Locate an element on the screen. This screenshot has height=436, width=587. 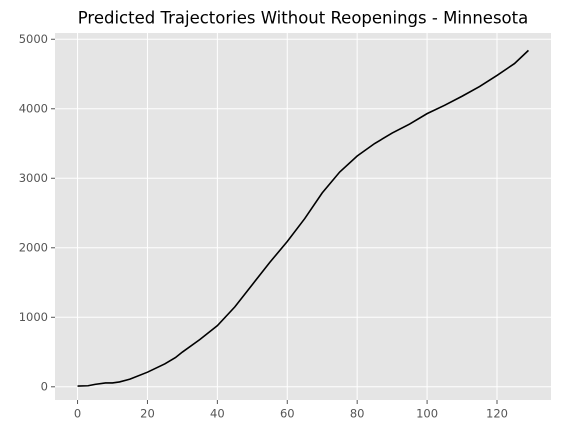
x-tick-label: 60 is located at coordinates (287, 414).